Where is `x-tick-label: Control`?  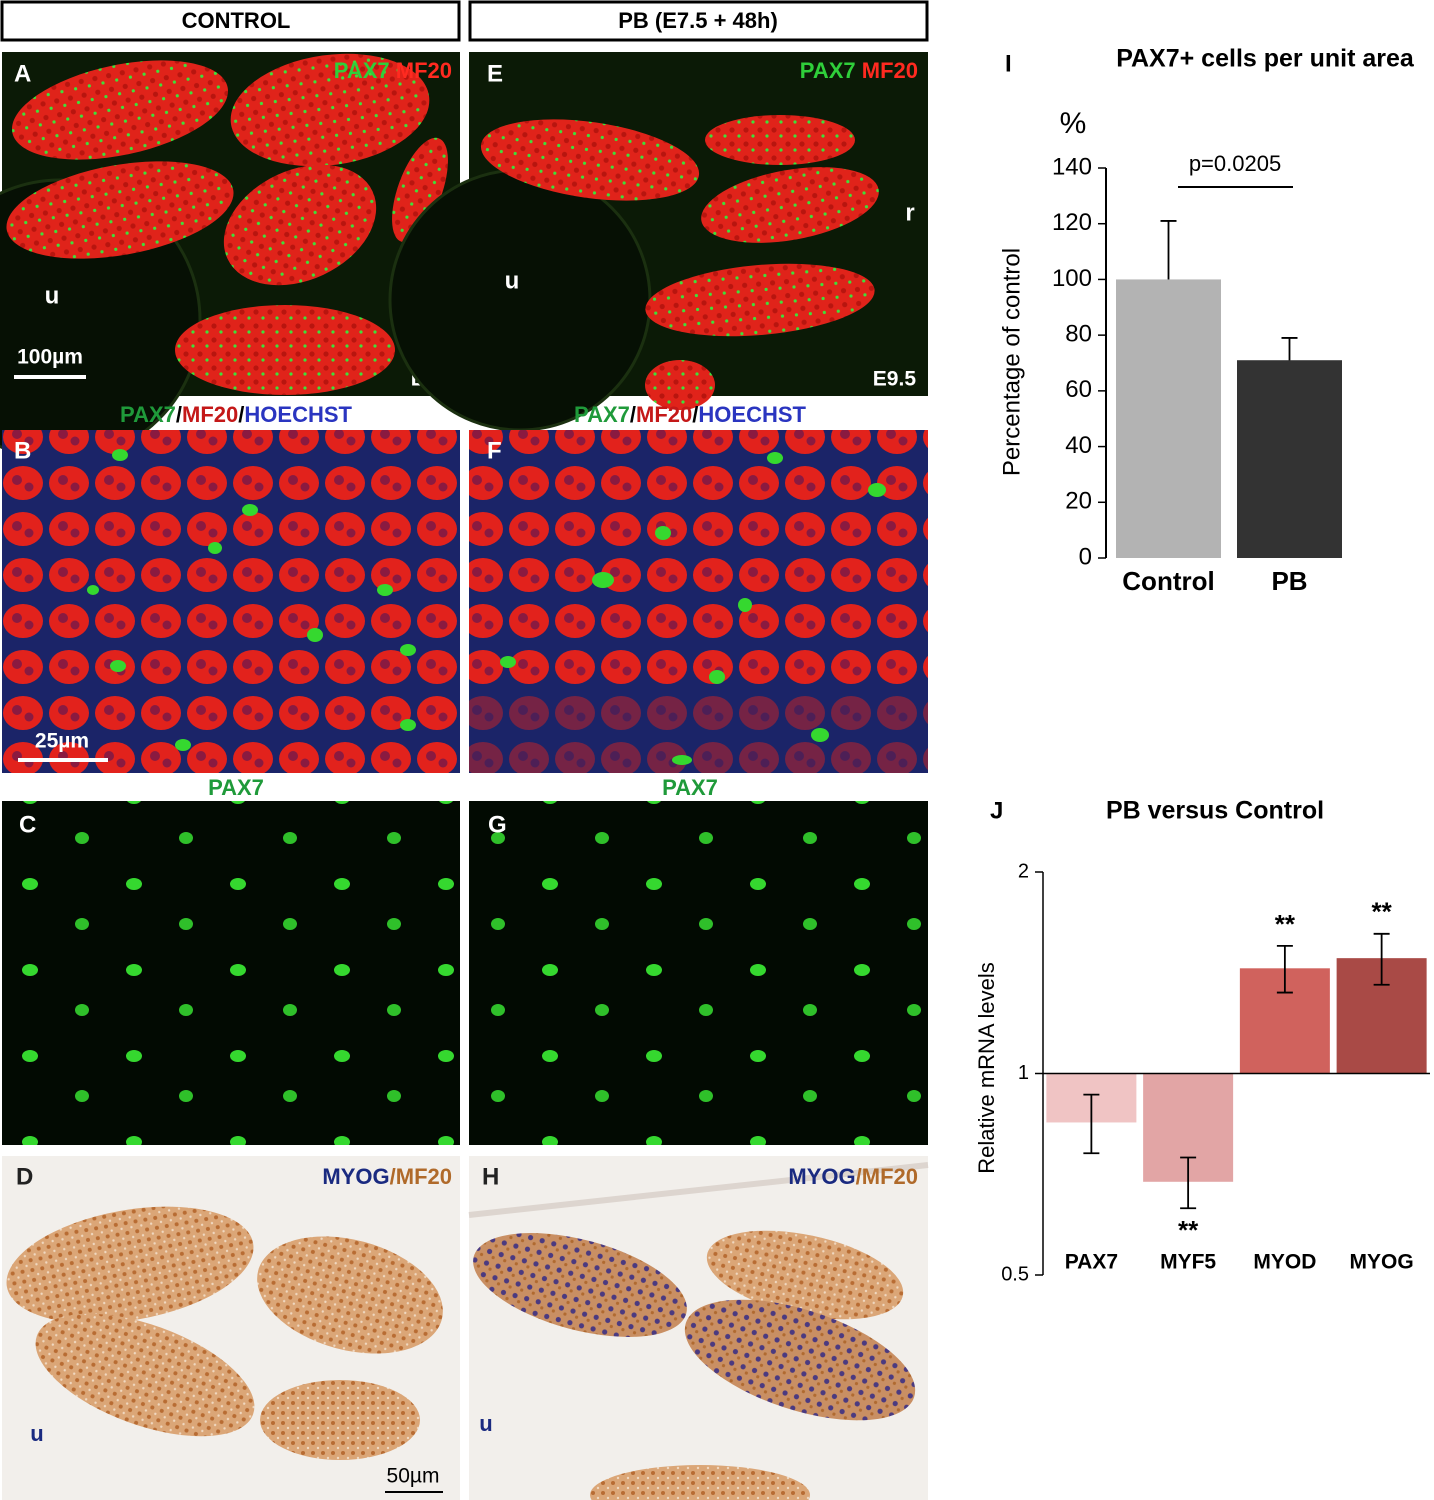
x-tick-label: Control is located at coordinates (1168, 581).